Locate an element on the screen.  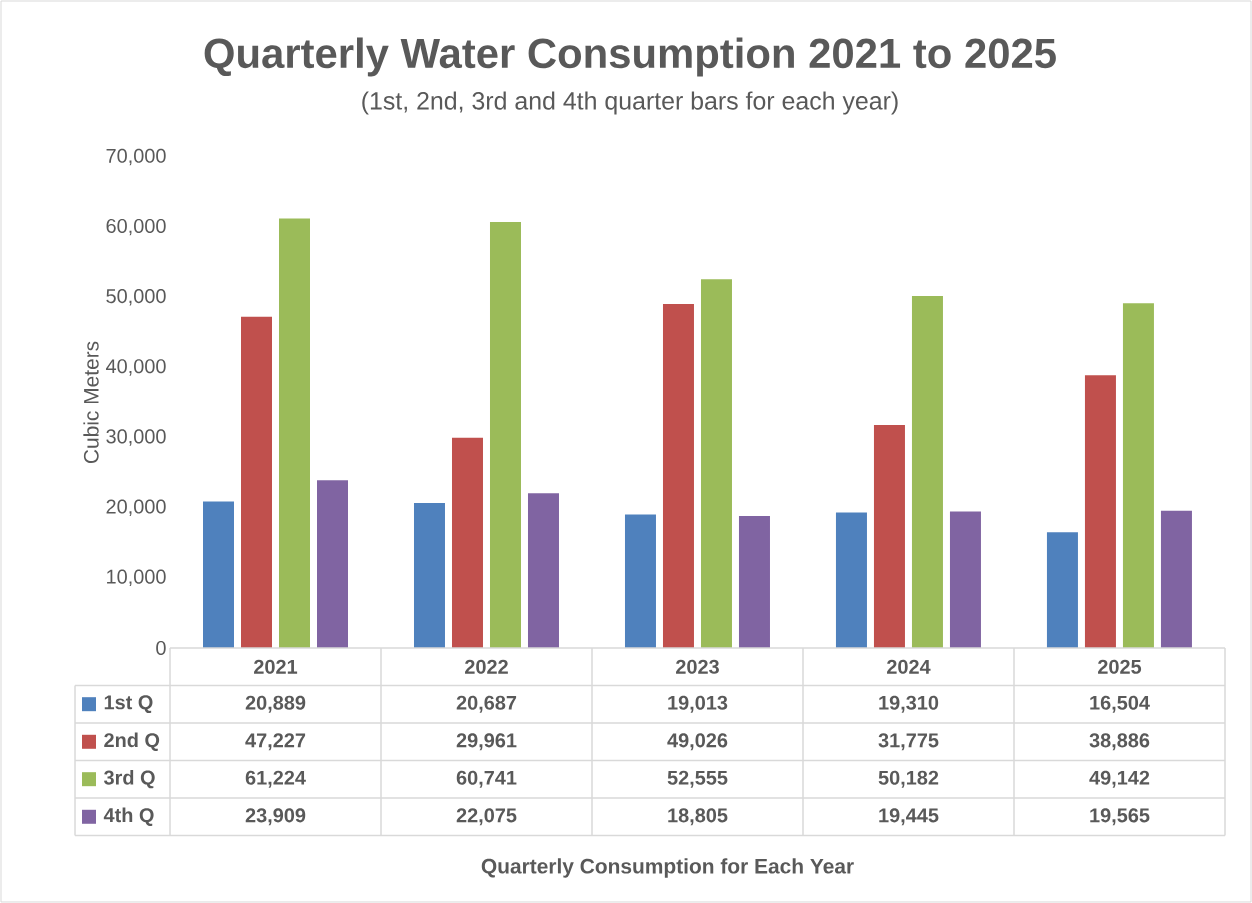
data-label: 19,445 is located at coordinates (909, 817).